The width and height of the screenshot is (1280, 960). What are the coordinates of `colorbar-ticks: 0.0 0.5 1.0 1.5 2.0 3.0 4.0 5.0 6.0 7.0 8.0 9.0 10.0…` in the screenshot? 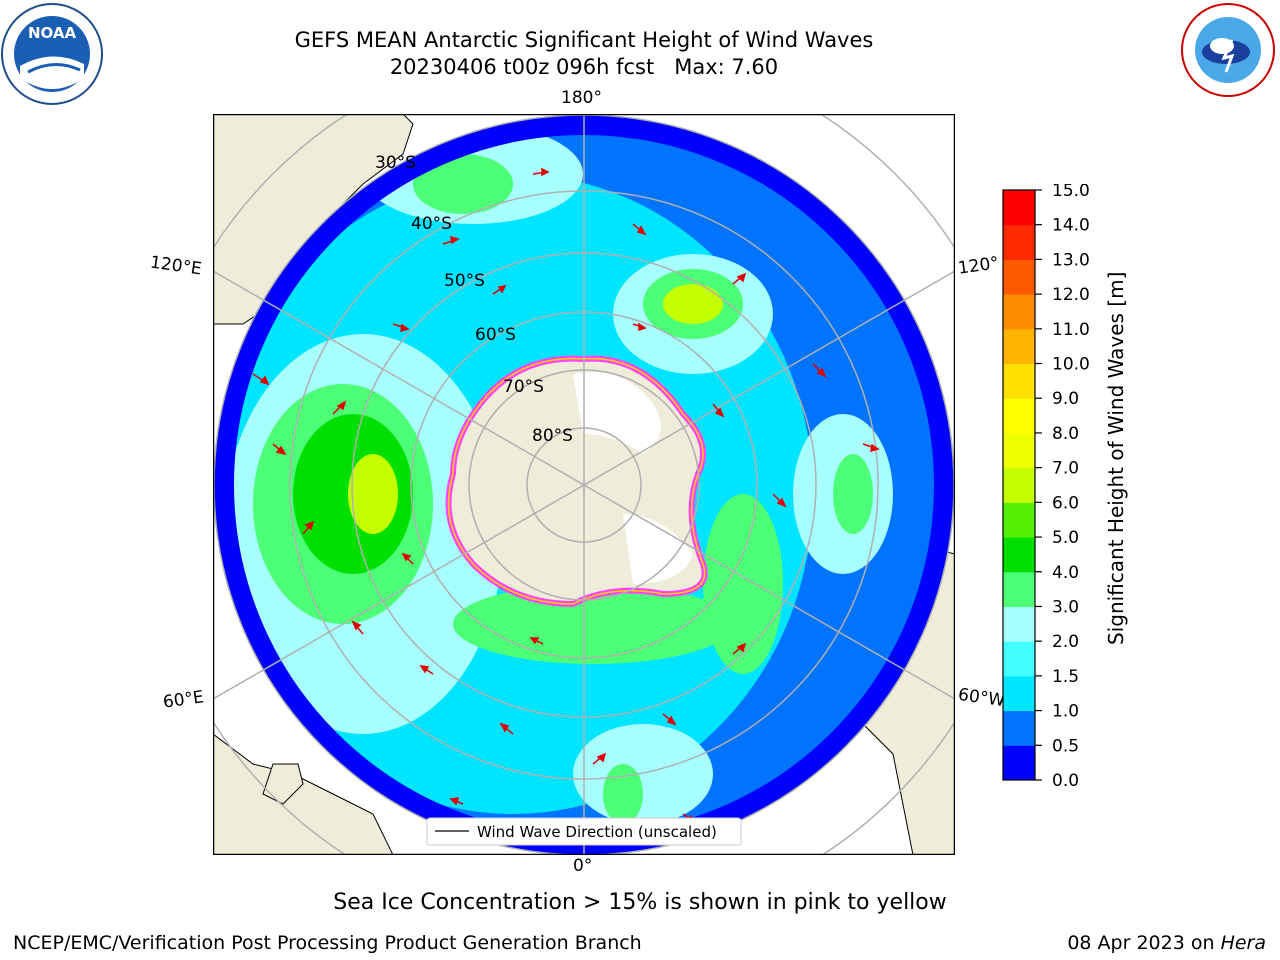 It's located at (1062, 486).